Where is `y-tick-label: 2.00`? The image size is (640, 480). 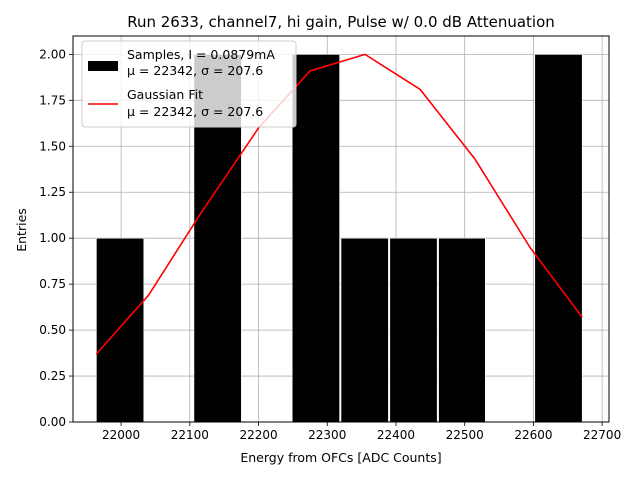
y-tick-label: 2.00 is located at coordinates (52, 54).